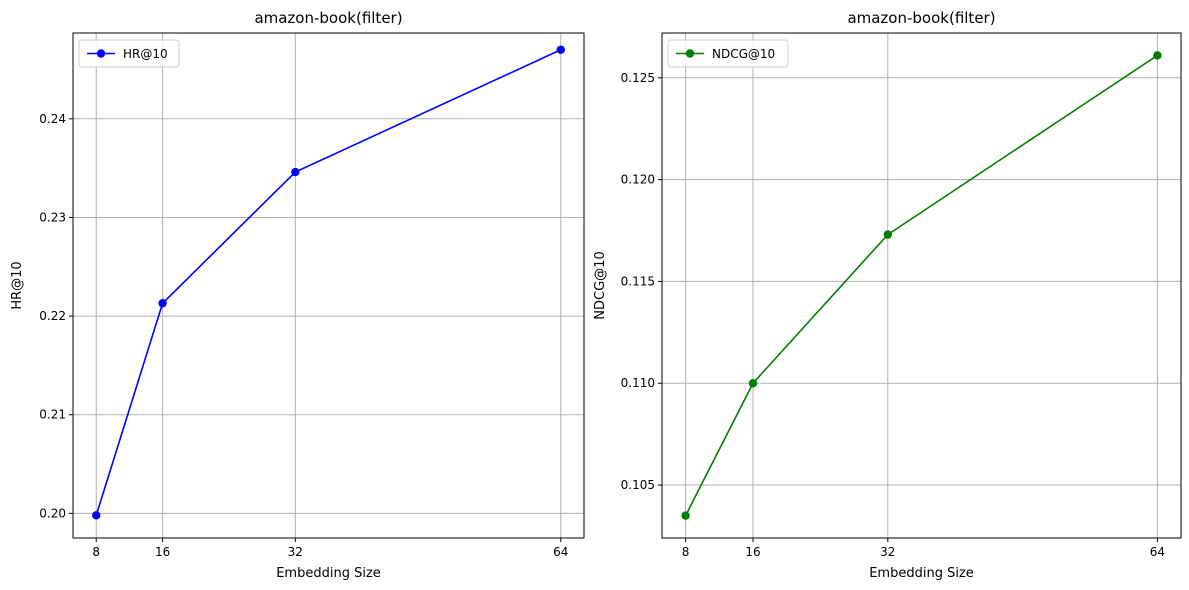 The width and height of the screenshot is (1189, 590). I want to click on y-tick-label: 0.23, so click(52, 217).